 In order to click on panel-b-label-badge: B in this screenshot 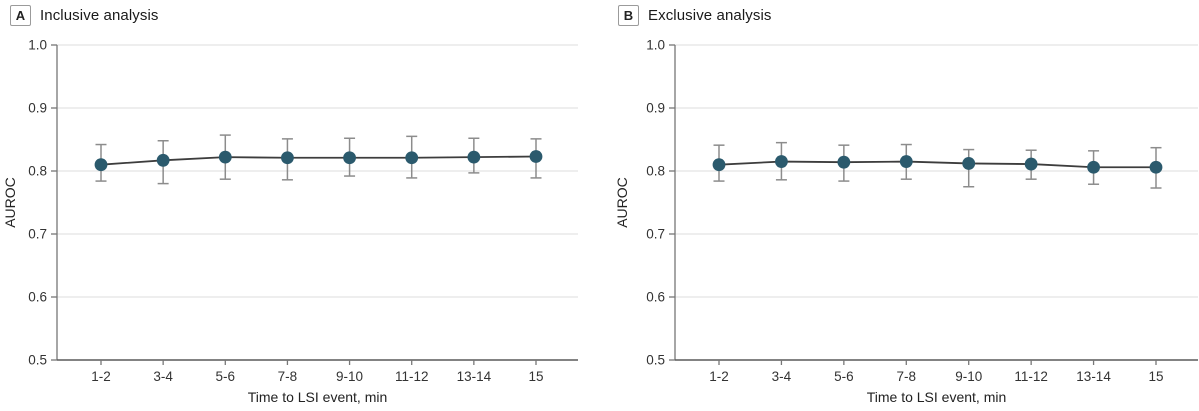, I will do `click(628, 15)`.